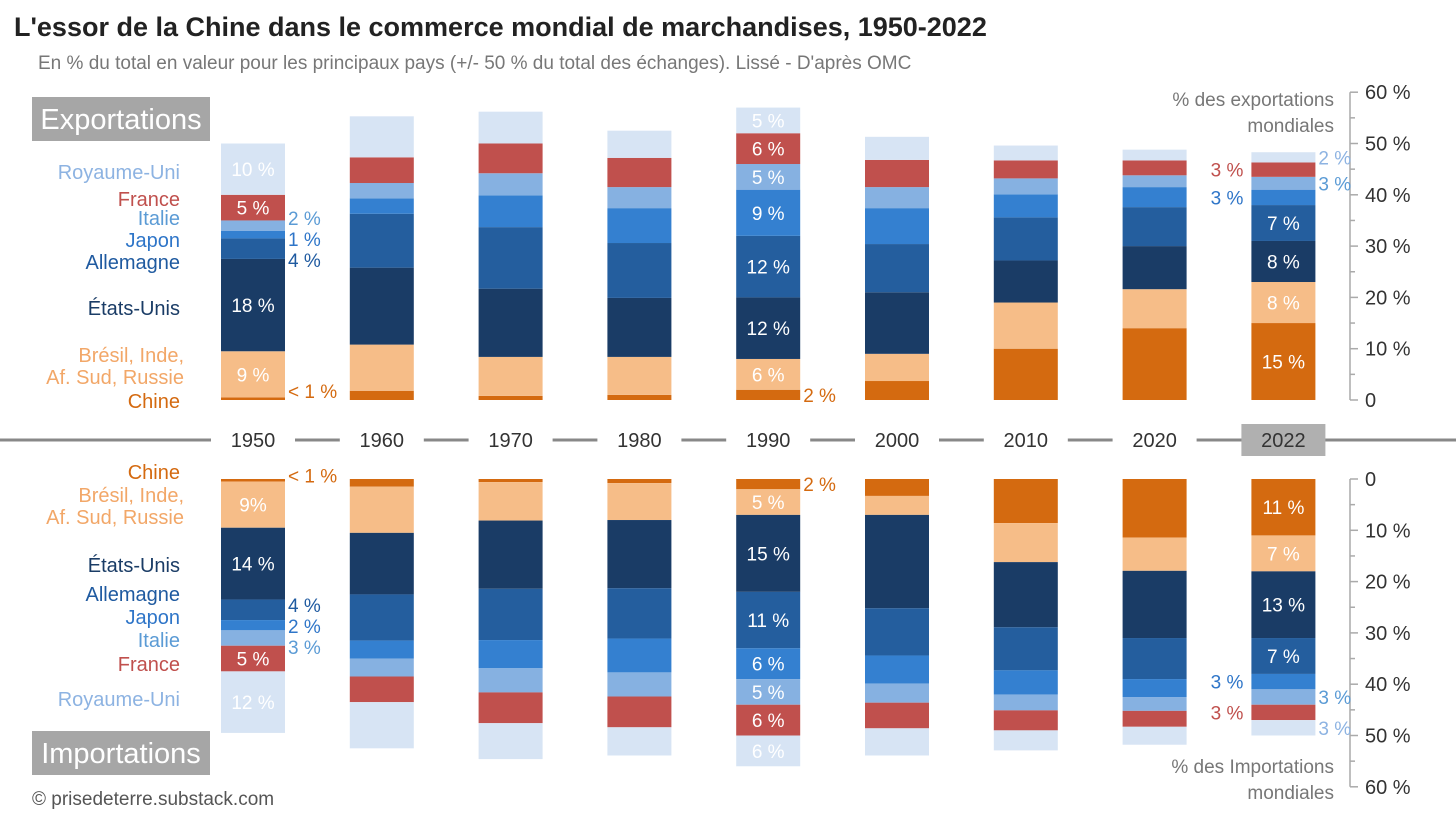 This screenshot has height=817, width=1456. Describe the element at coordinates (153, 241) in the screenshot. I see `legend-japan: Japon` at that location.